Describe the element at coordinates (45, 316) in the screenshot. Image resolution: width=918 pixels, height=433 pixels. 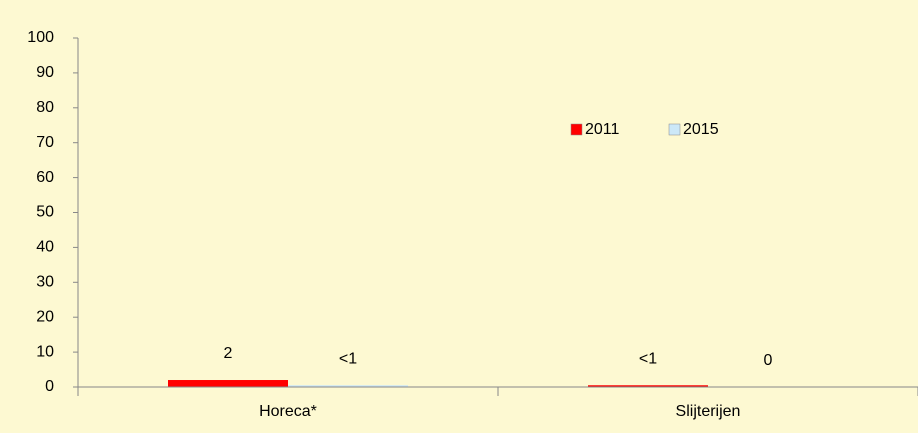
I see `y-tick-label: 20` at that location.